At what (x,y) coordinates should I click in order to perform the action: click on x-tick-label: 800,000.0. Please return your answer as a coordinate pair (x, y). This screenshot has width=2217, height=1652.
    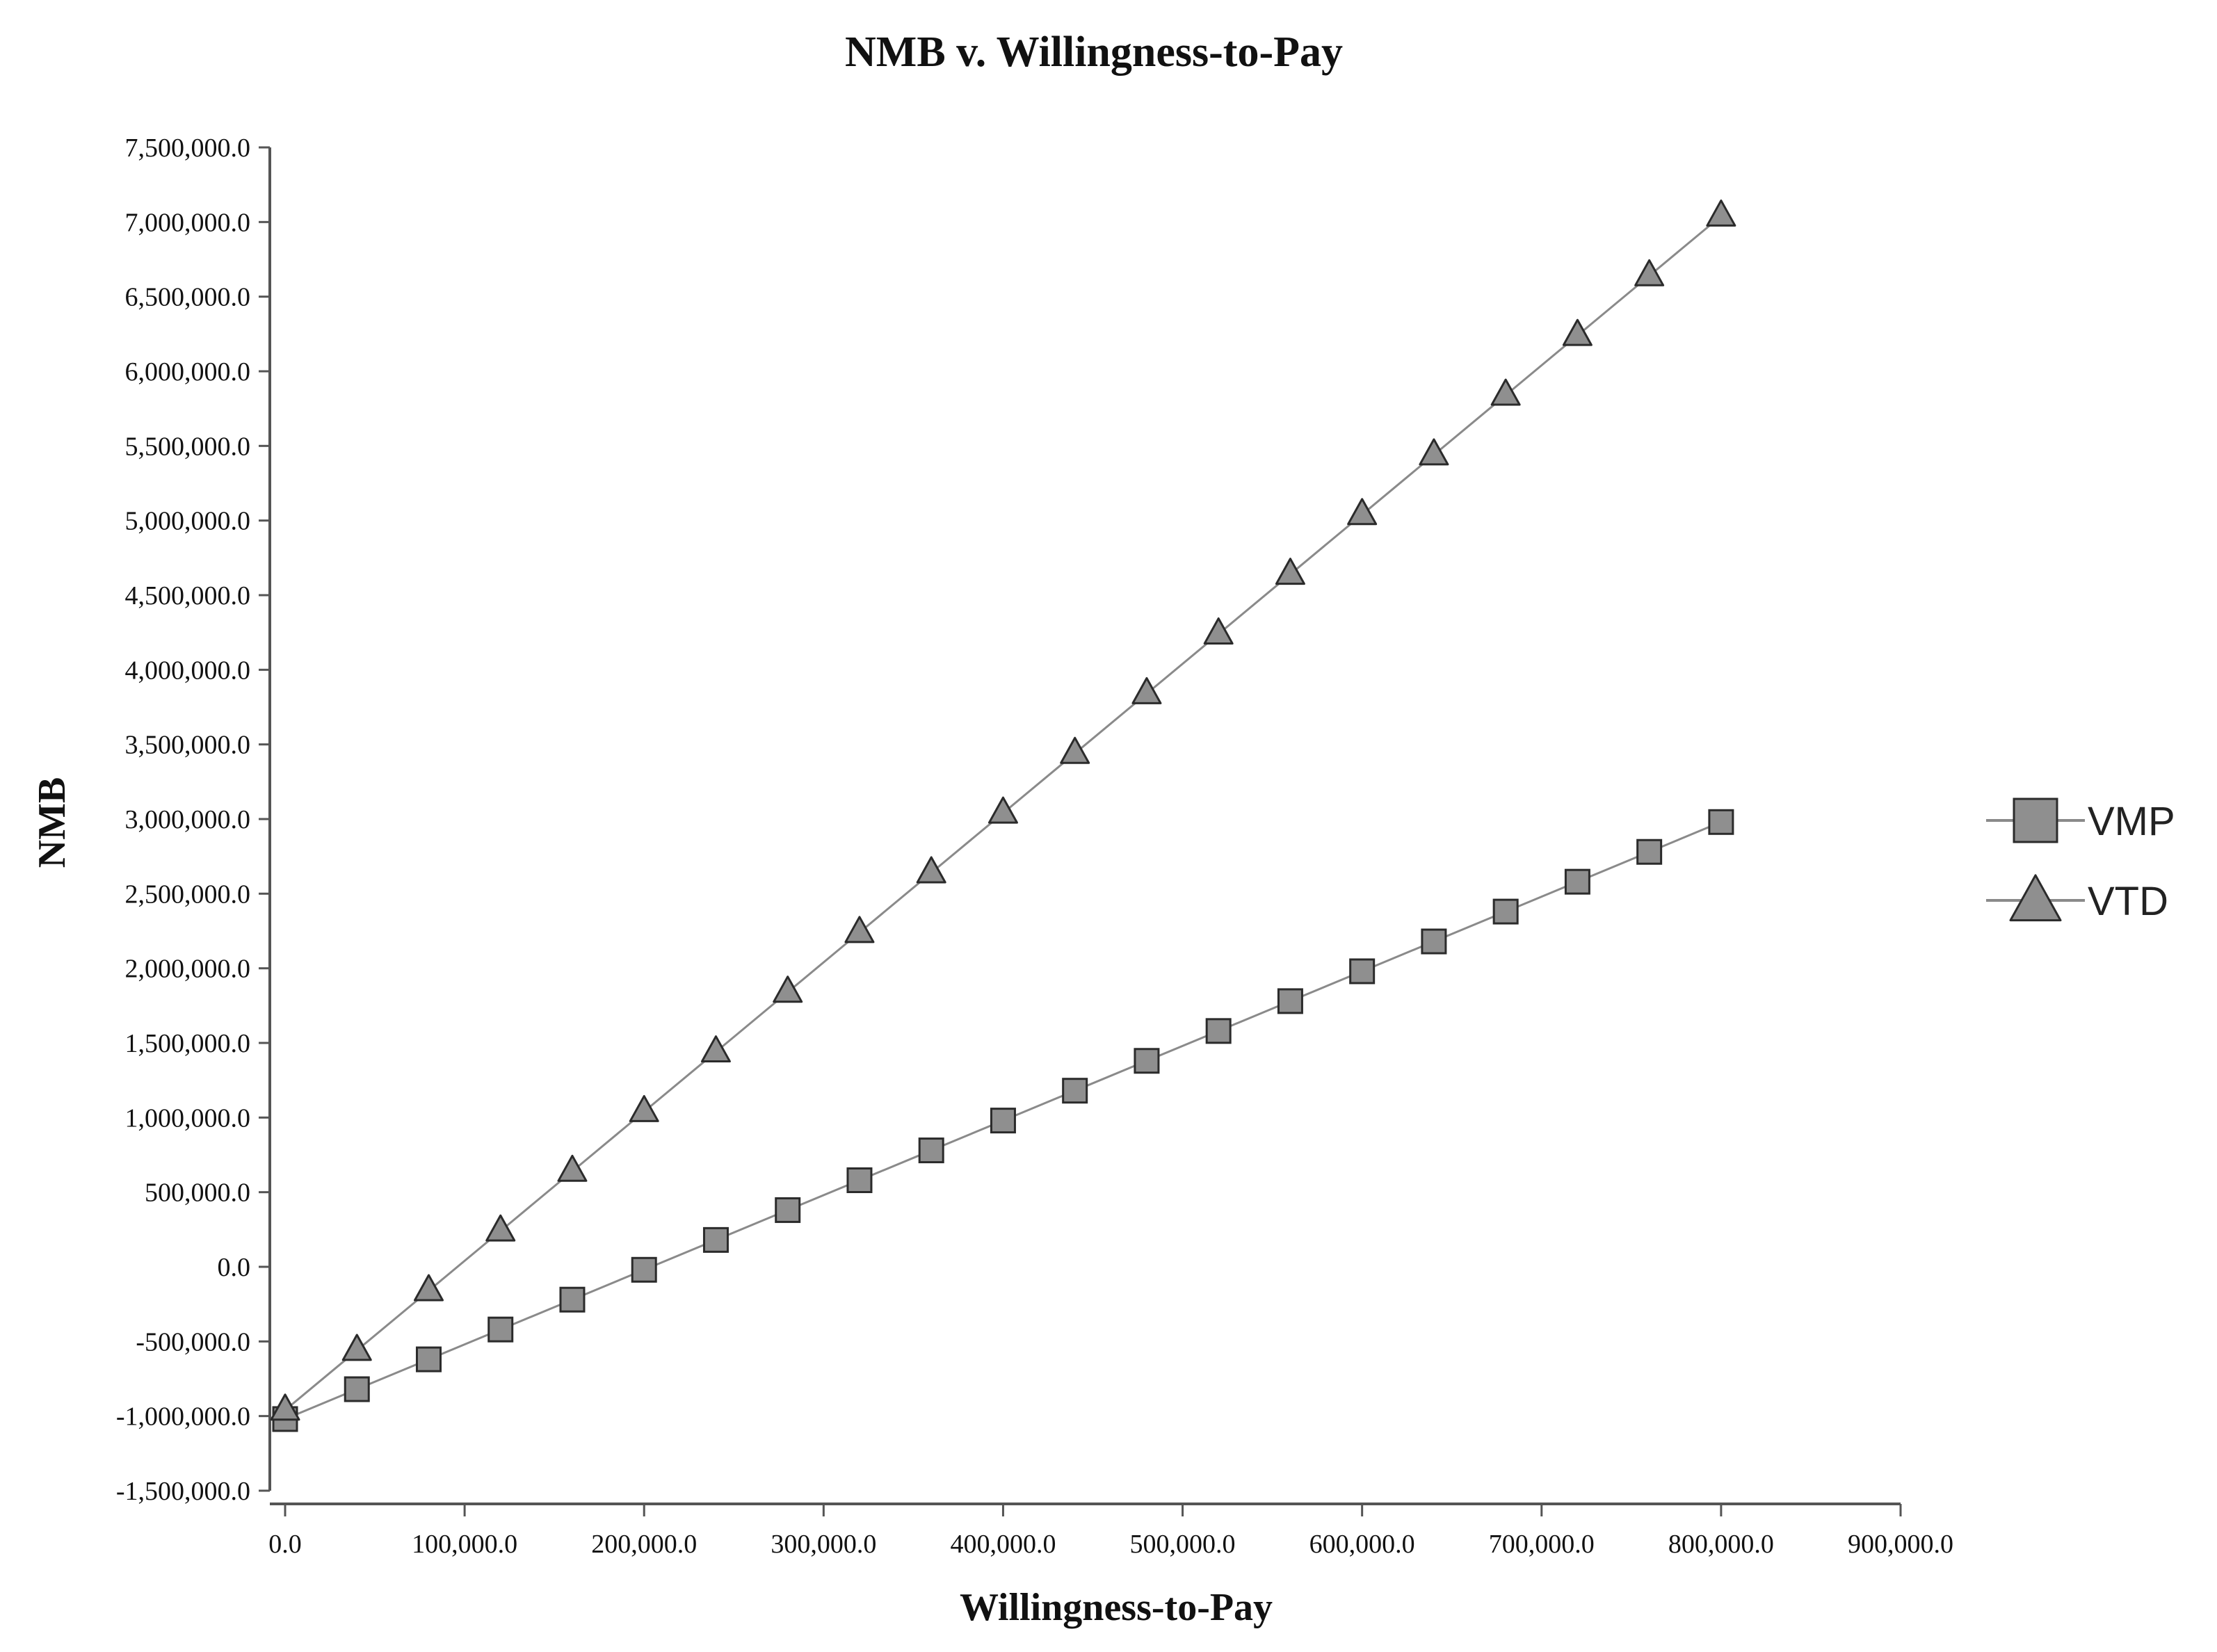
    Looking at the image, I should click on (1721, 1544).